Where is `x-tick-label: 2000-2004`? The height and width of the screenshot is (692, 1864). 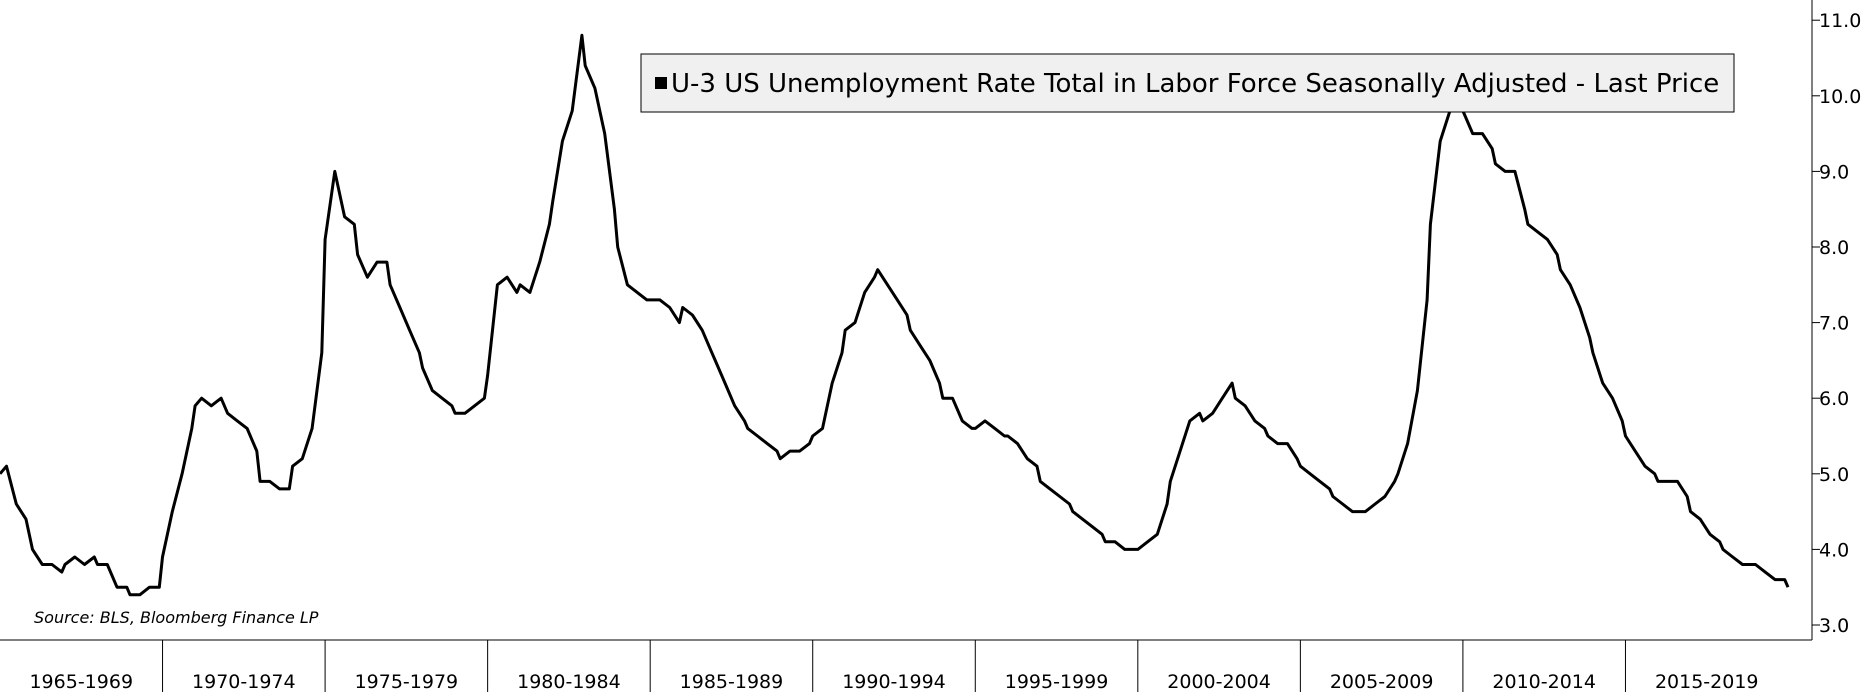 x-tick-label: 2000-2004 is located at coordinates (1219, 681).